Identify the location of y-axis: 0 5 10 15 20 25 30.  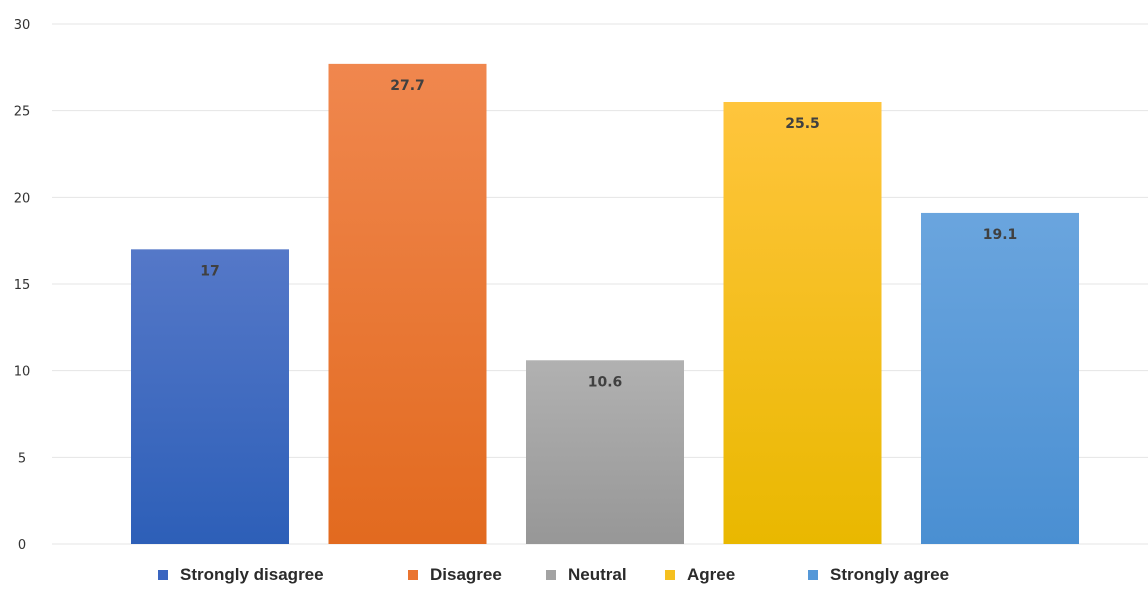
(22, 285).